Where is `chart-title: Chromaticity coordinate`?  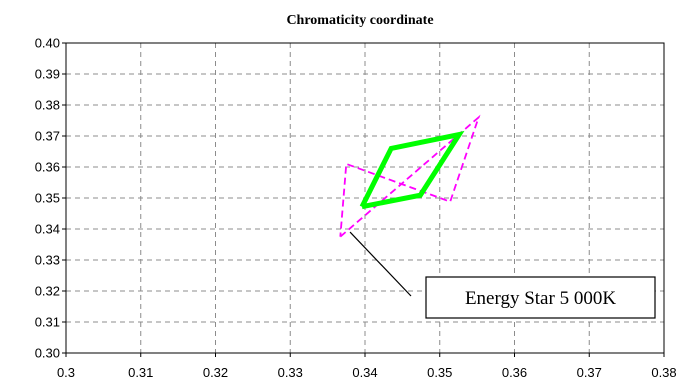
chart-title: Chromaticity coordinate is located at coordinates (359, 20).